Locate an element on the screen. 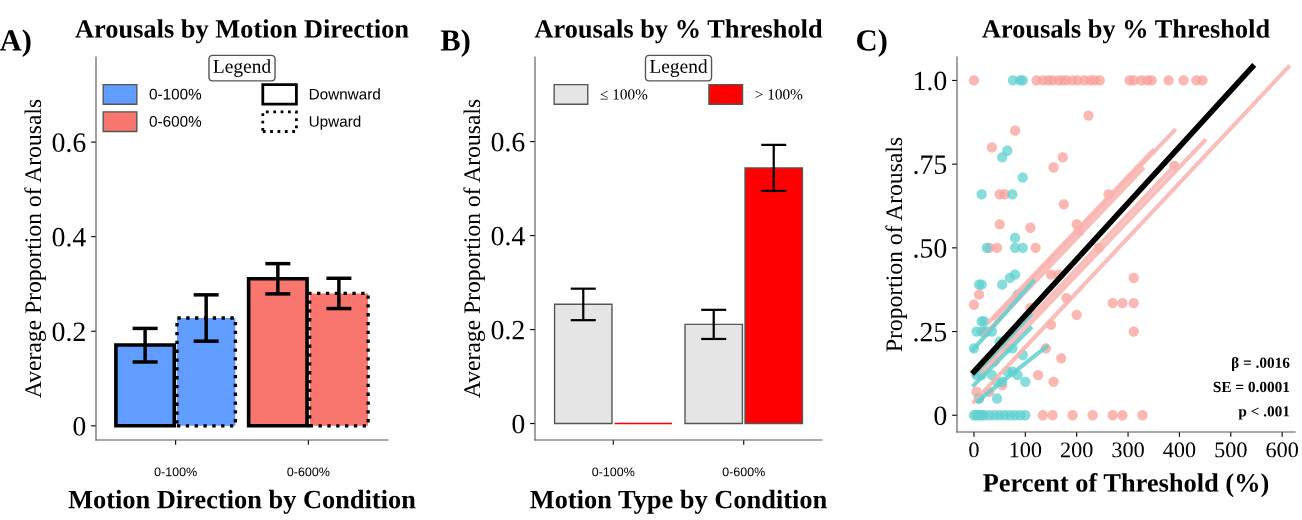 This screenshot has width=1302, height=520. legend-label: Downward is located at coordinates (344, 94).